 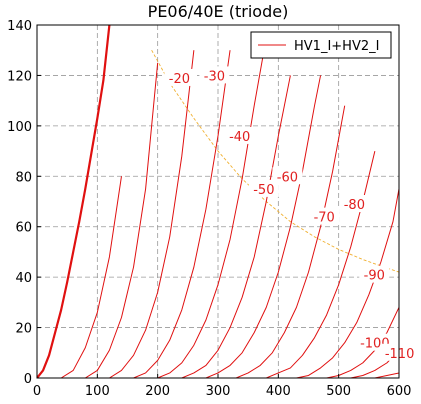 I want to click on chart-title: PE06/40E (triode), so click(x=218, y=11).